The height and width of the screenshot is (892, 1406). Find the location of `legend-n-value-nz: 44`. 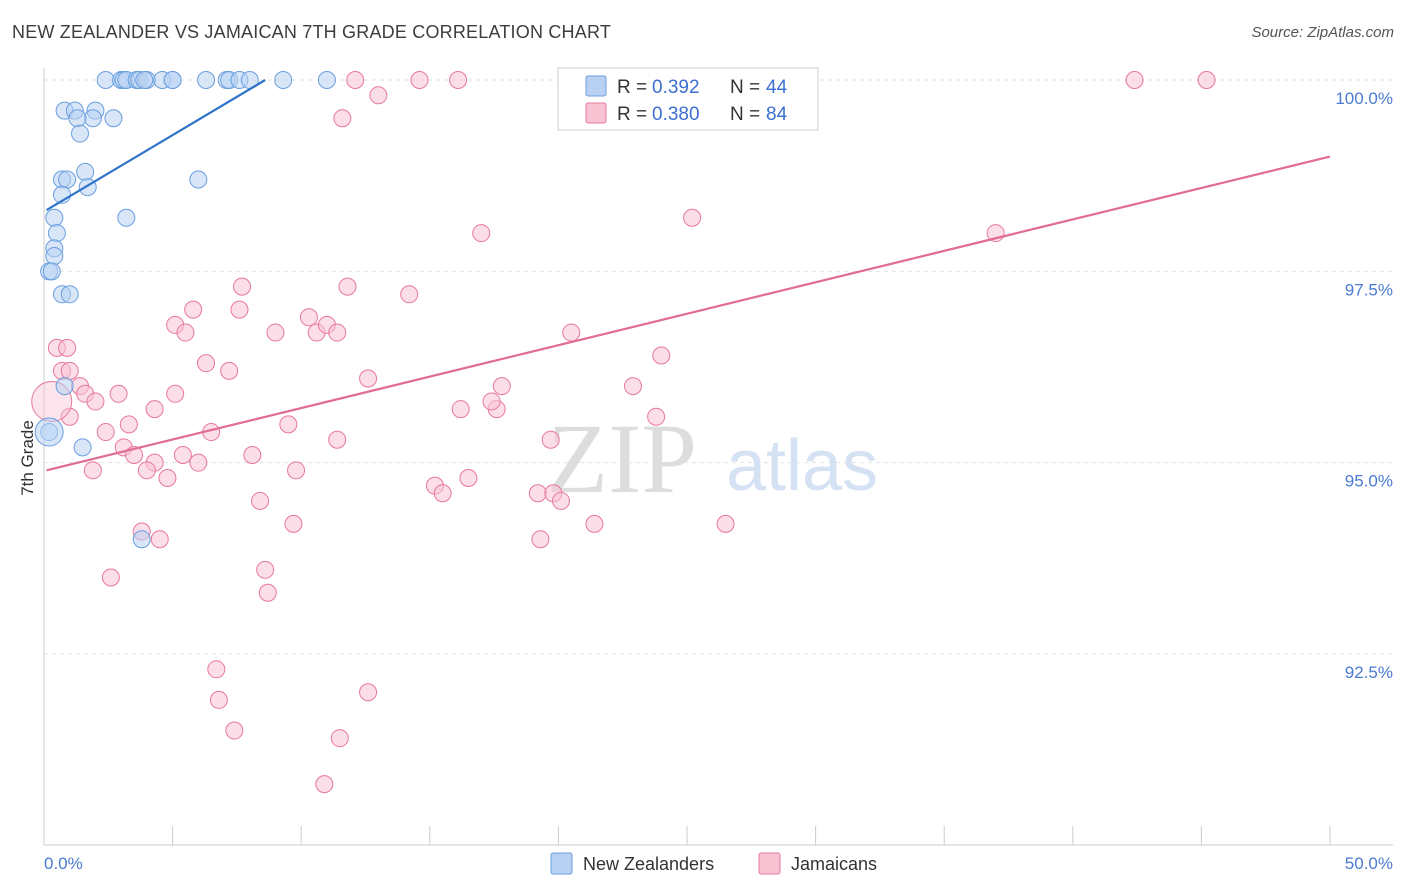

legend-n-value-nz: 44 is located at coordinates (777, 87).